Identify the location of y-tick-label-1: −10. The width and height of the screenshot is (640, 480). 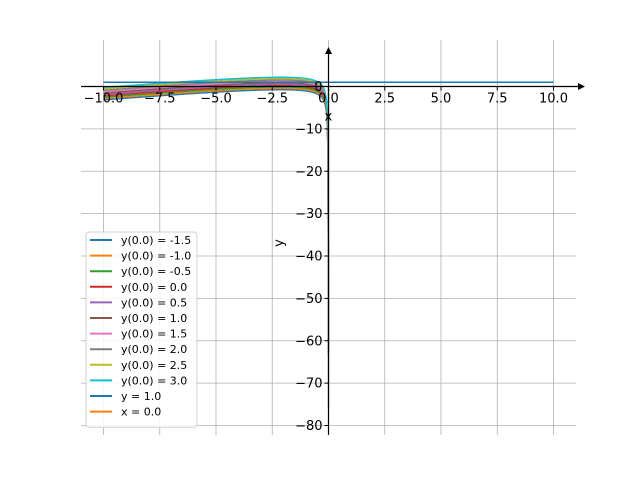
(308, 129).